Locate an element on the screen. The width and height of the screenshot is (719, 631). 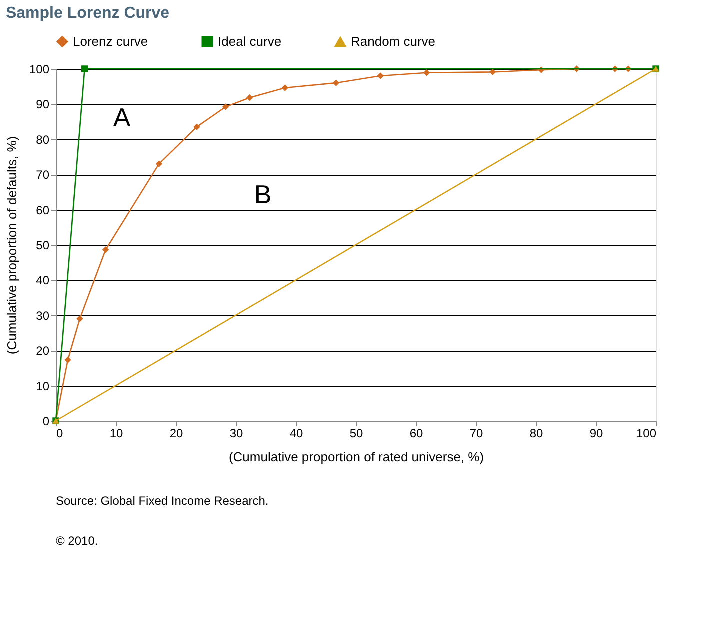
annotation: A is located at coordinates (122, 117).